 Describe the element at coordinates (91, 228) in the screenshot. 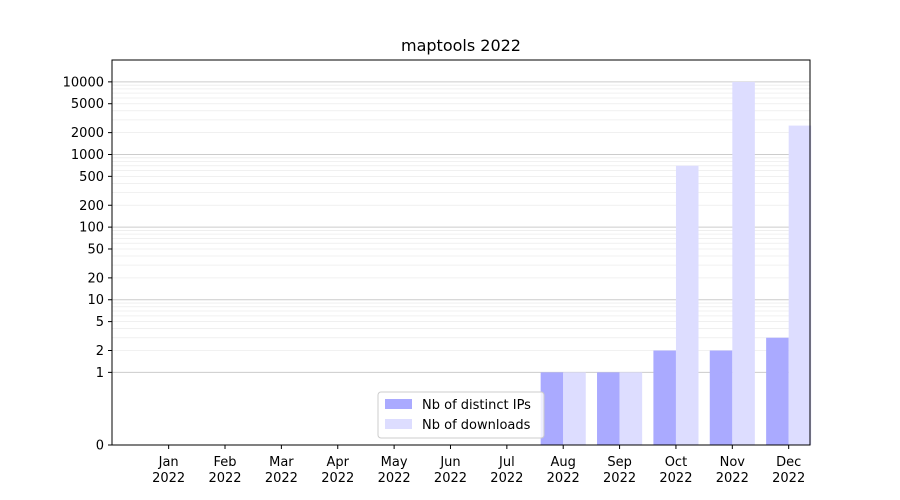

I see `y-tick-label: 100` at that location.